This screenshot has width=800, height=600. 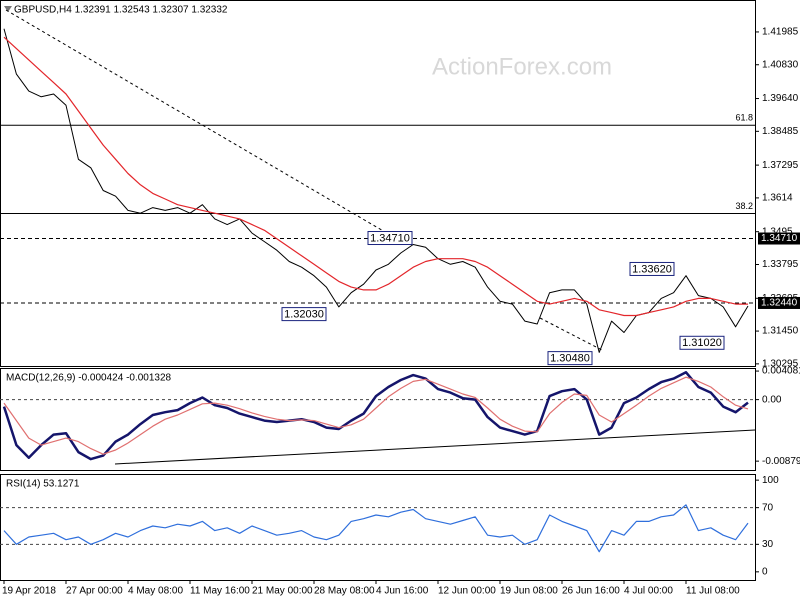 What do you see at coordinates (772, 399) in the screenshot?
I see `y-tick-label: 0.00` at bounding box center [772, 399].